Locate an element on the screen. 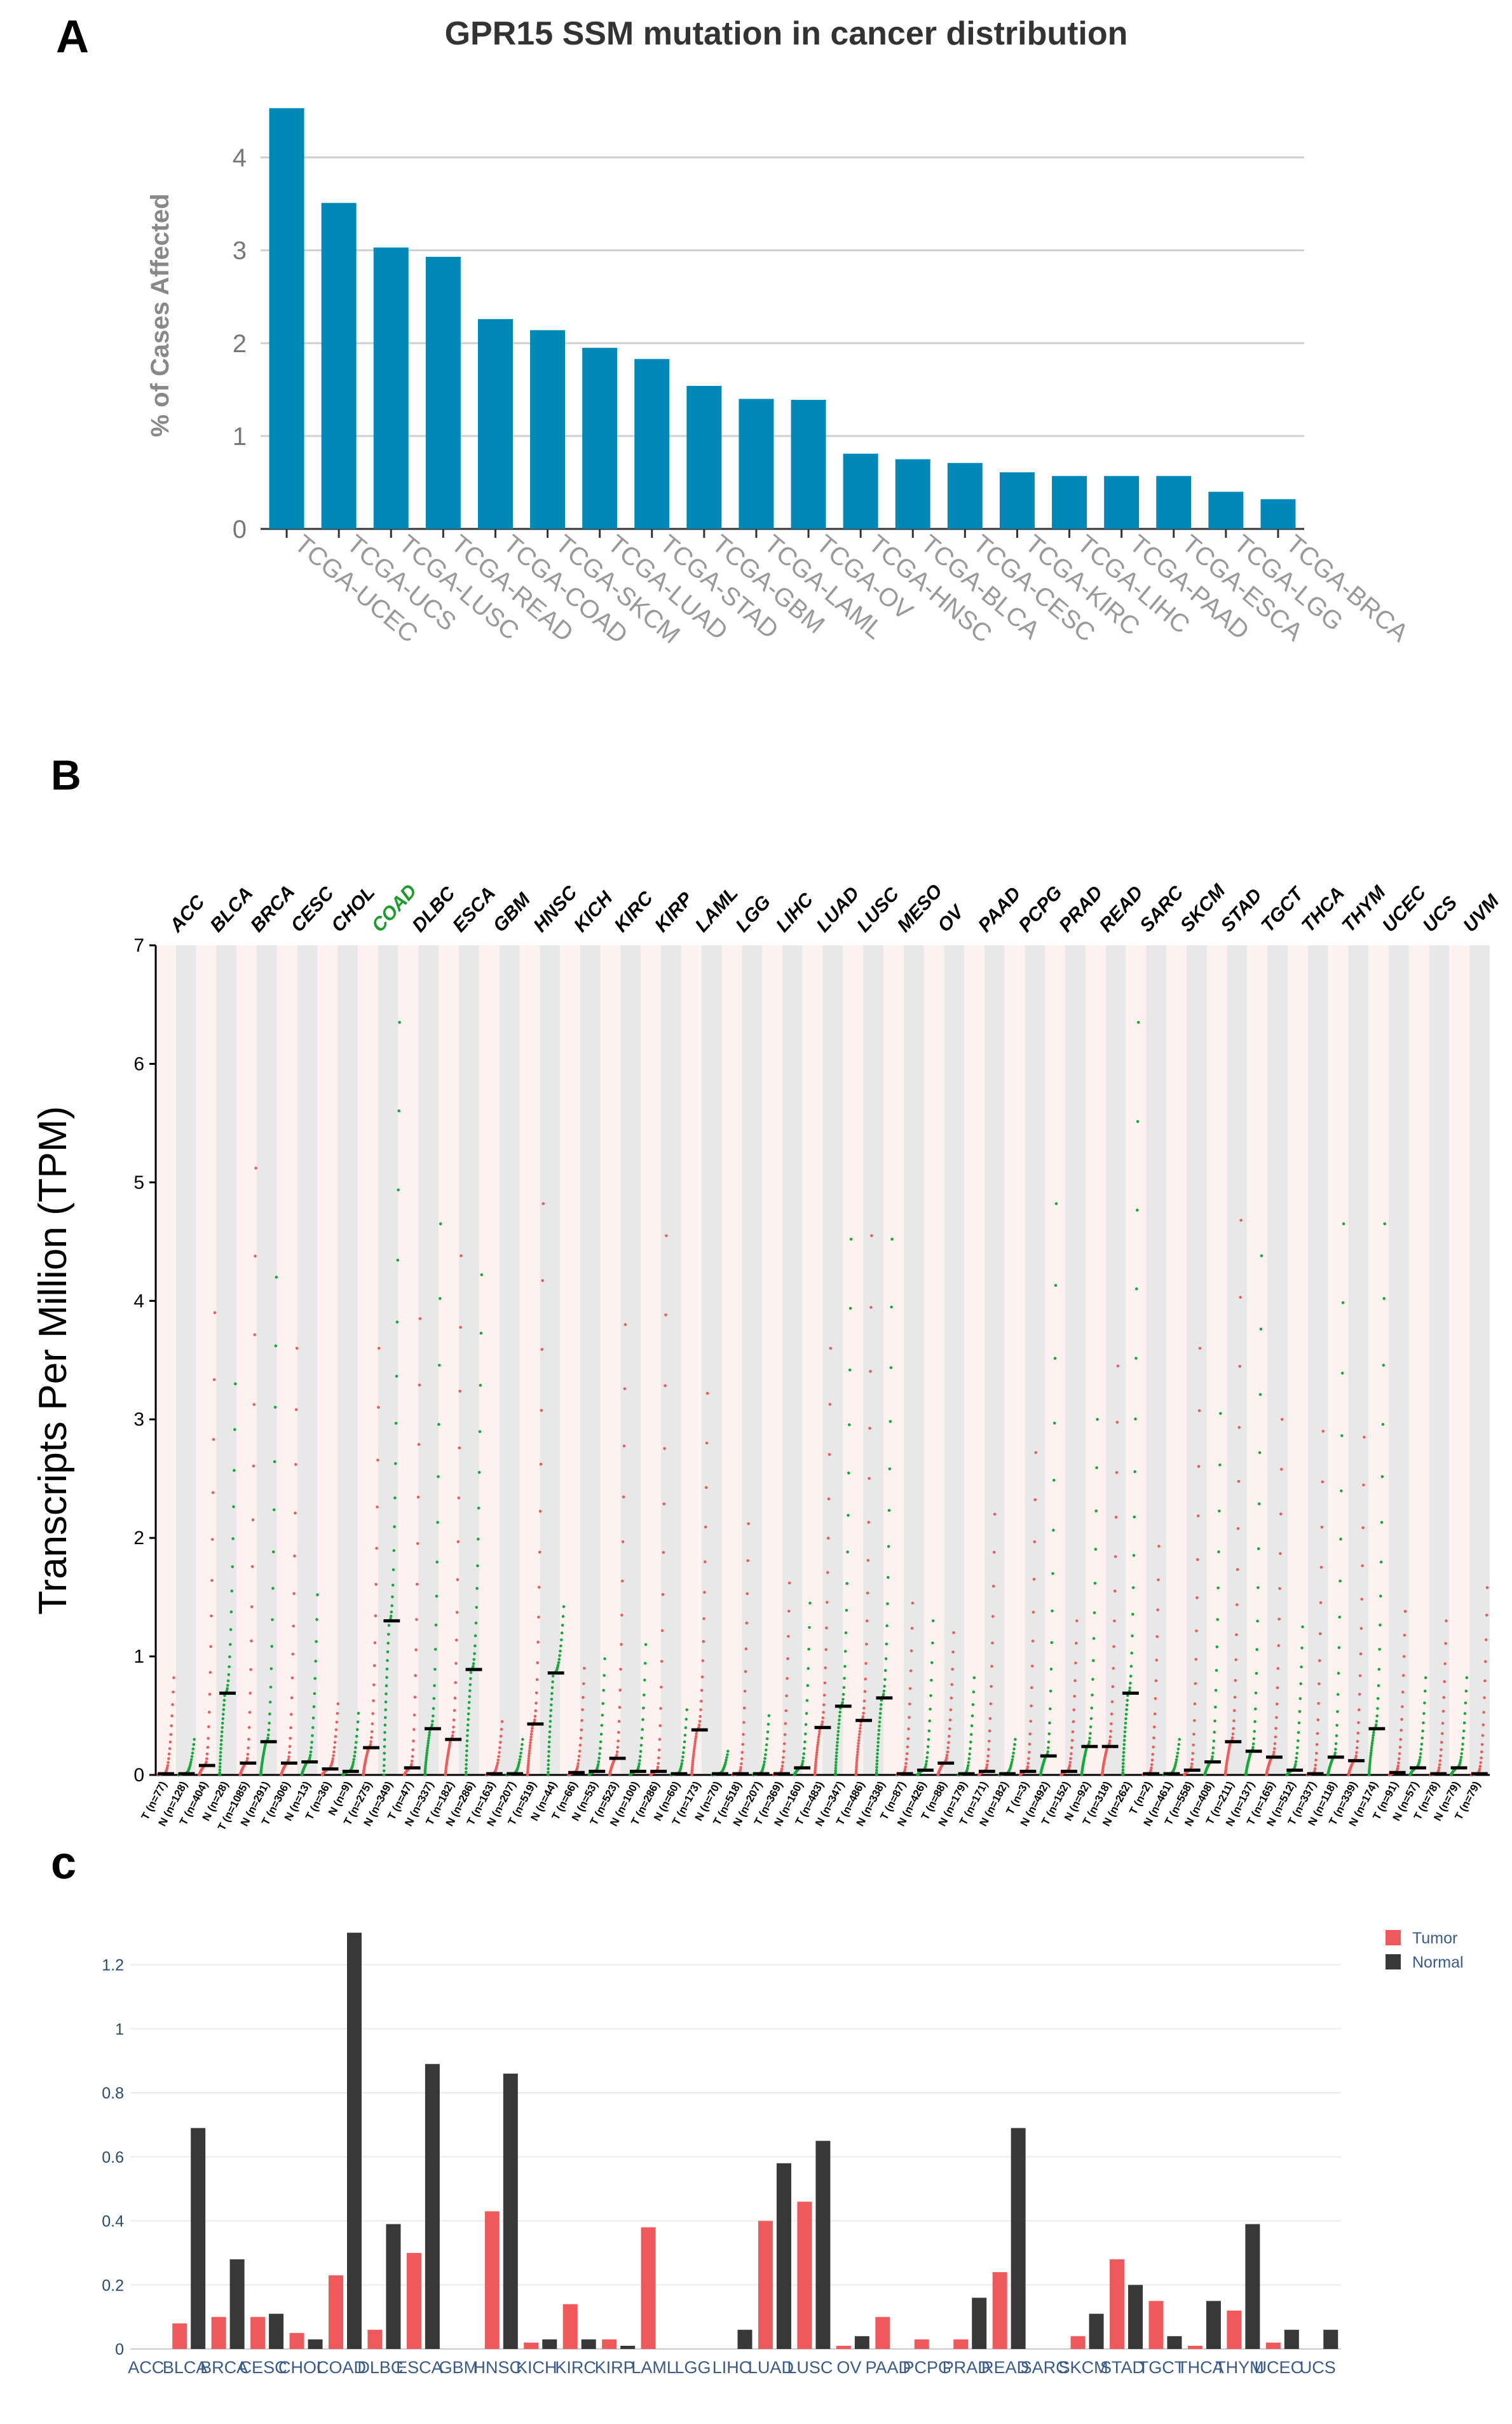 Image resolution: width=1512 pixels, height=2424 pixels. bar-tumor is located at coordinates (1273, 2345).